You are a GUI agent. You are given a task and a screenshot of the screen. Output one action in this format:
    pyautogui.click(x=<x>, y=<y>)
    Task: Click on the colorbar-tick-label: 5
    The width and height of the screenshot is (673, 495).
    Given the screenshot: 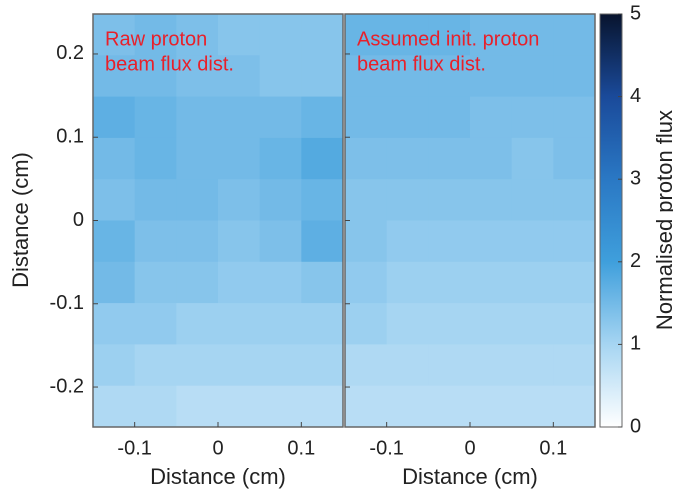 What is the action you would take?
    pyautogui.click(x=635, y=13)
    